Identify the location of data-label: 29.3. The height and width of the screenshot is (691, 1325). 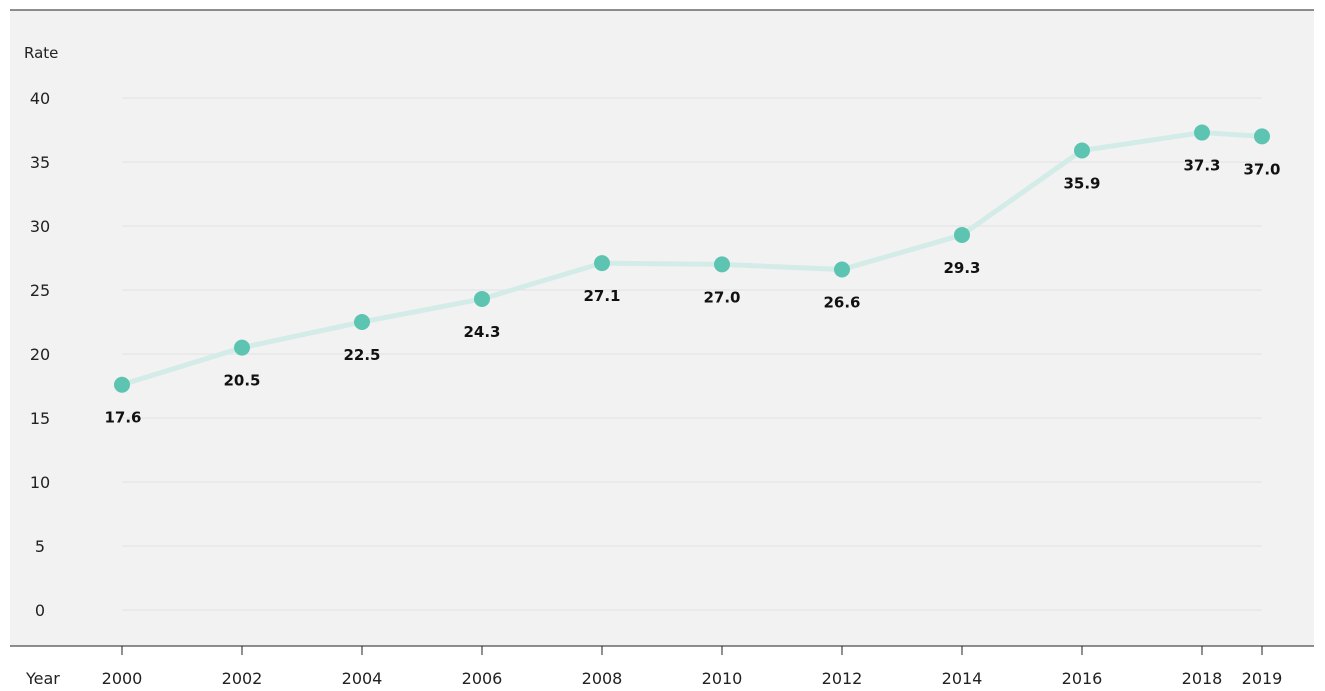
(961, 268).